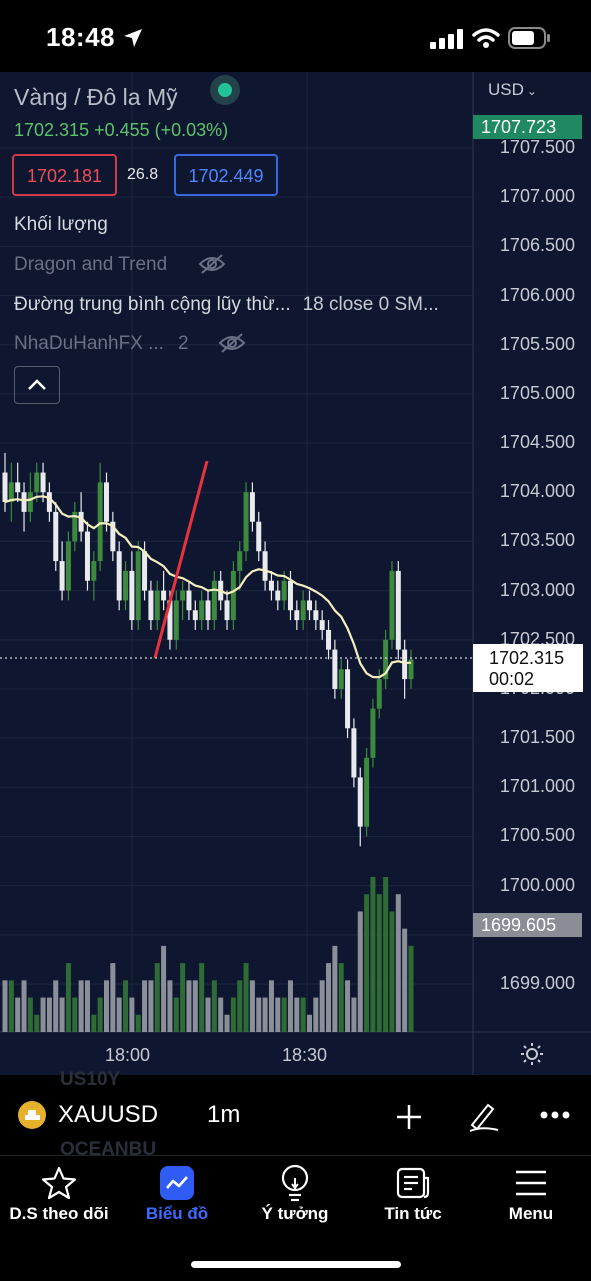 The width and height of the screenshot is (591, 1281). I want to click on collapse-legend-button, so click(37, 385).